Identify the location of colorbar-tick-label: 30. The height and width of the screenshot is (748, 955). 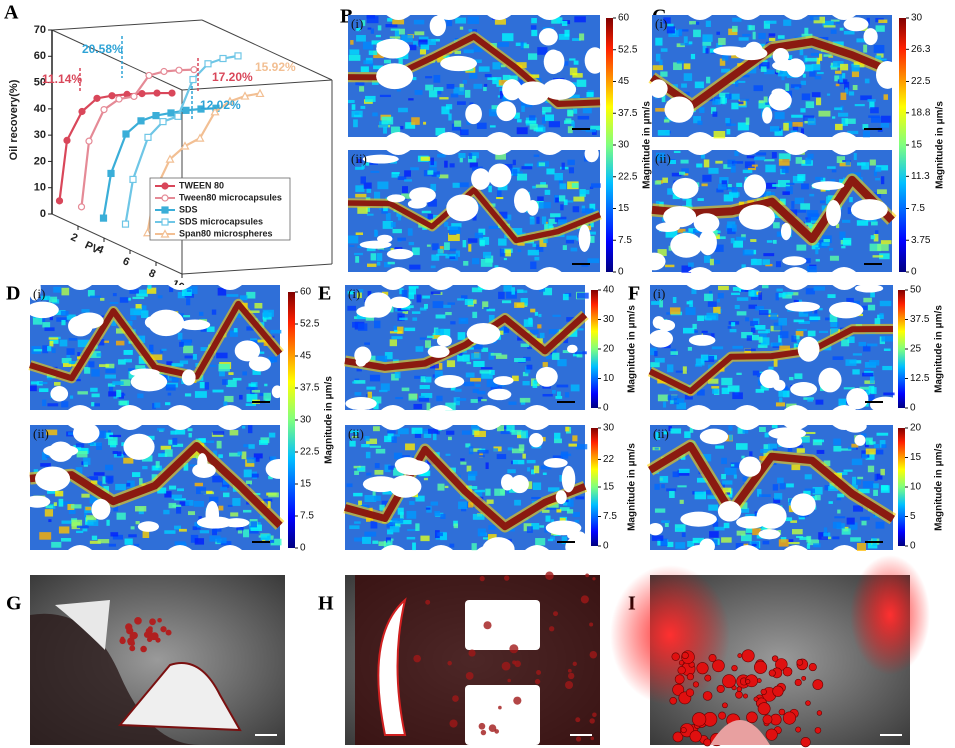
(306, 420).